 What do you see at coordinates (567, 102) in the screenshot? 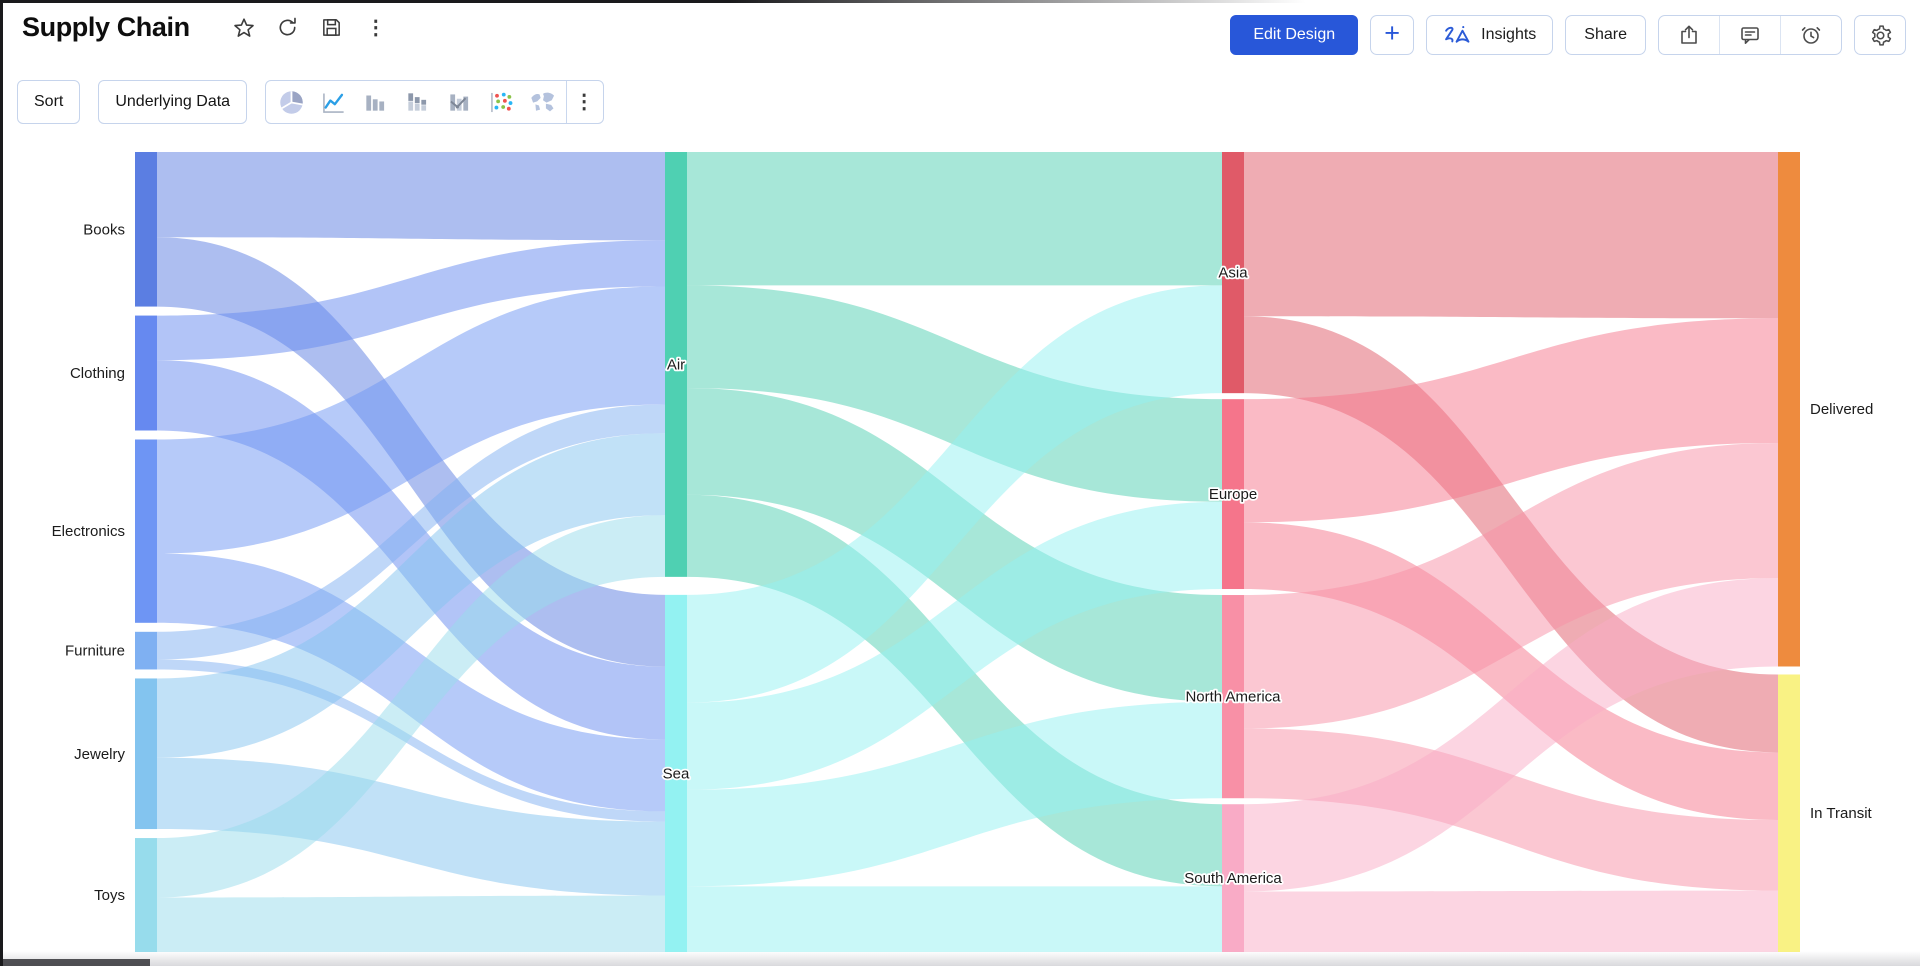
I see `toolbar-divider` at bounding box center [567, 102].